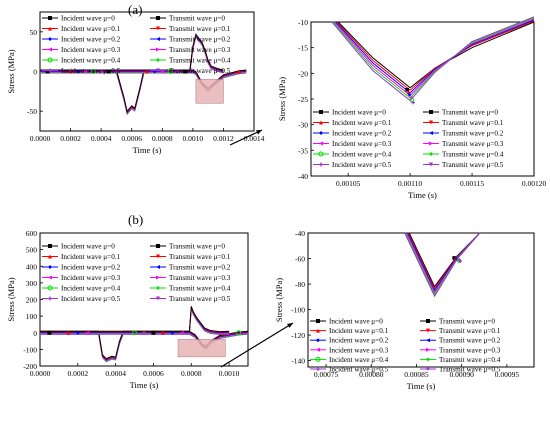  Describe the element at coordinates (359, 360) in the screenshot. I see `b-zoom-legend-entry: Incident wave μ=0.4` at that location.